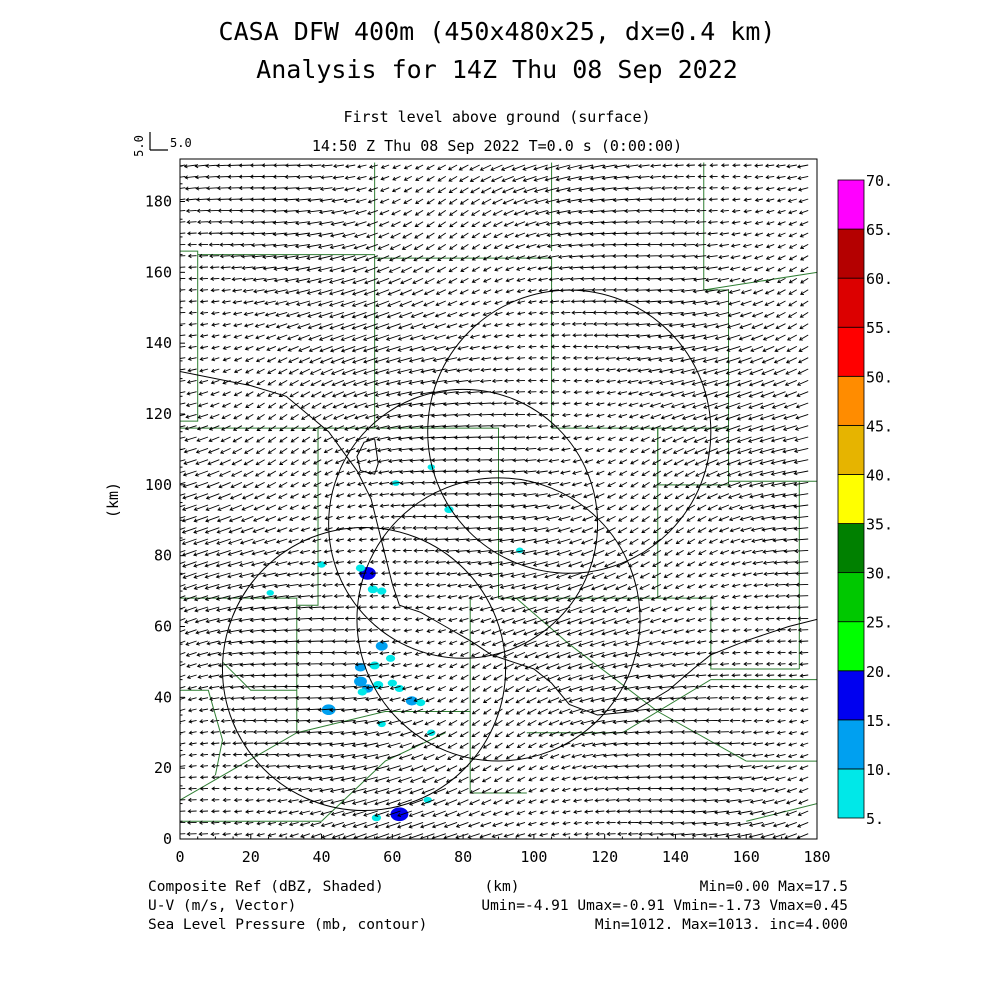 This screenshot has height=1000, width=1000. Describe the element at coordinates (875, 819) in the screenshot. I see `colorbar-label-0: 5.` at that location.